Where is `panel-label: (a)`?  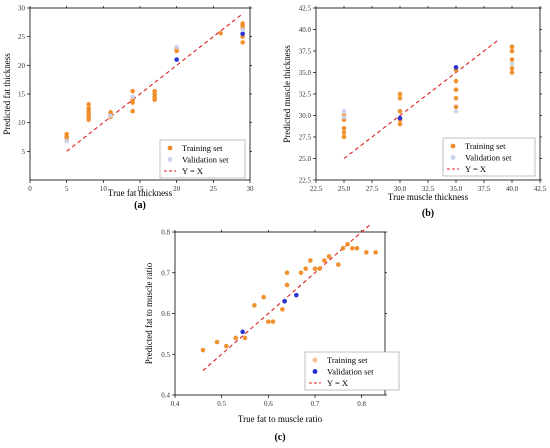 panel-label: (a) is located at coordinates (140, 205).